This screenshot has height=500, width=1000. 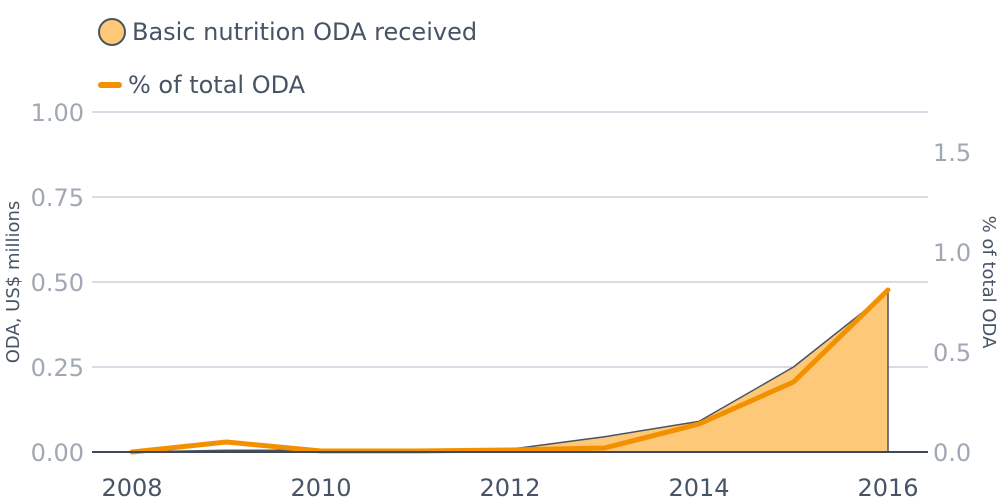 I want to click on legend-item-line: % of total ODA, so click(x=201, y=85).